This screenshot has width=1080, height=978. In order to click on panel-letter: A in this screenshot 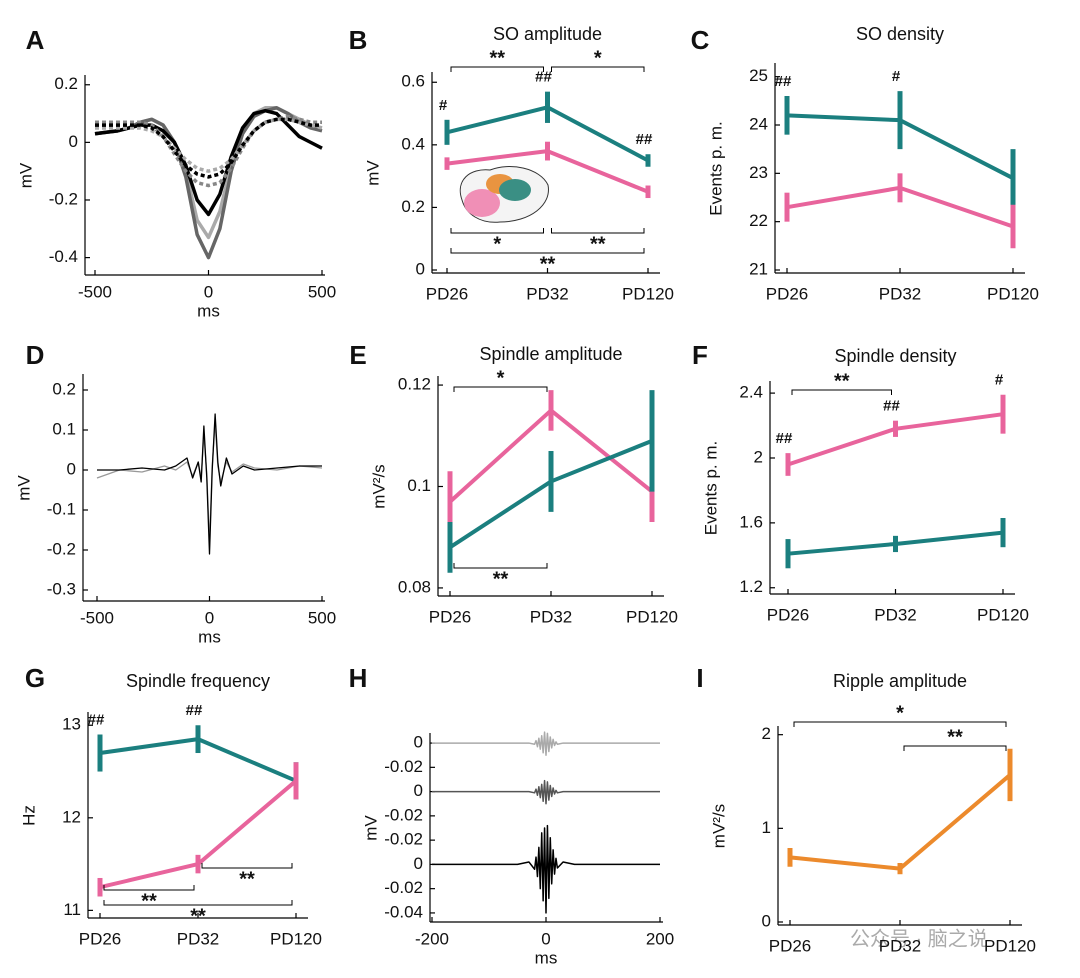, I will do `click(35, 40)`.